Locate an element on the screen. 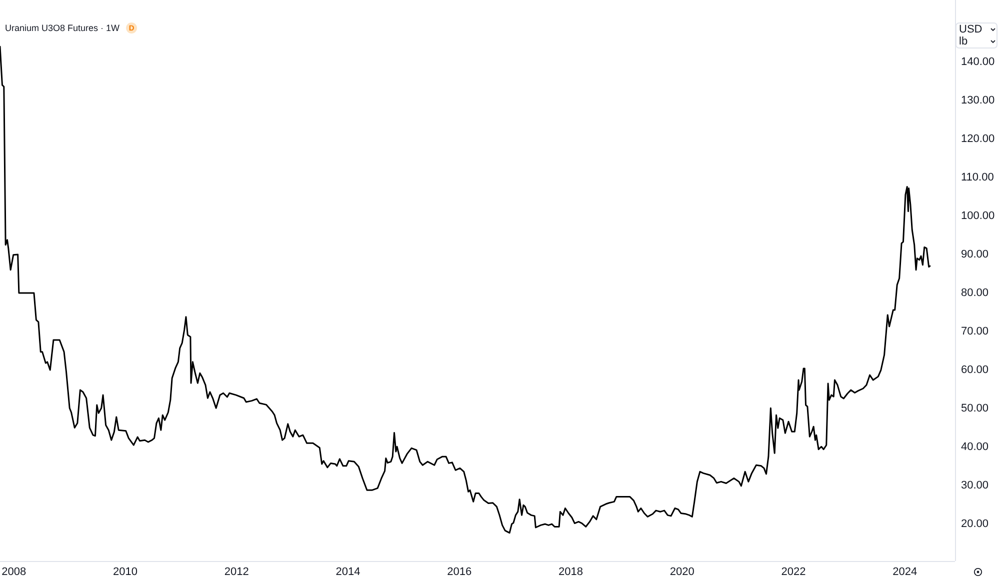 The height and width of the screenshot is (583, 1000). x-tick-label: 2012 is located at coordinates (236, 572).